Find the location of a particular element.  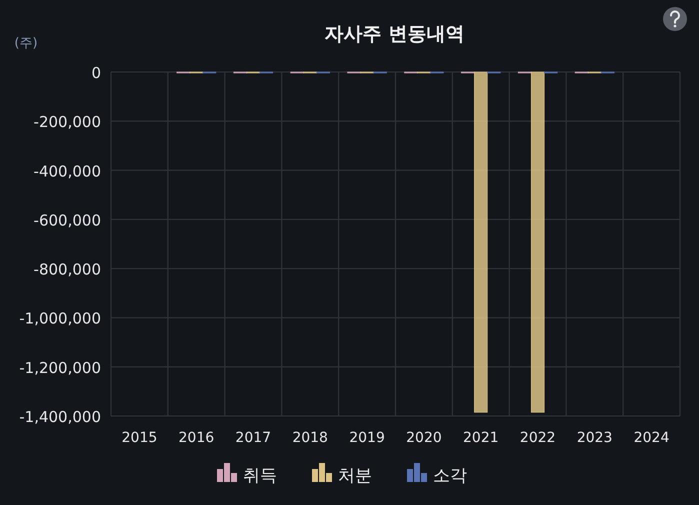

y-tick-label: -400,000 is located at coordinates (67, 171).